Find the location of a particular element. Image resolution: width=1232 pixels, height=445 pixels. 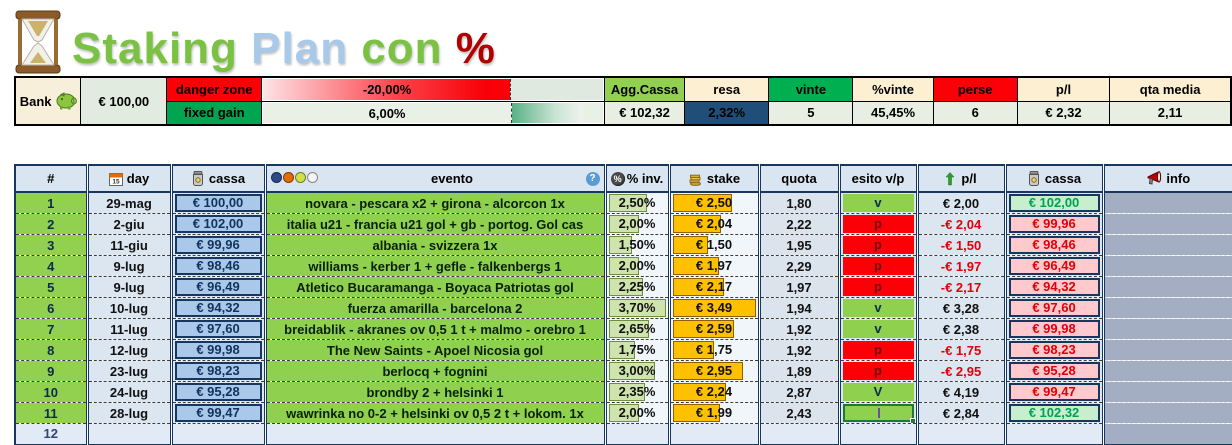

cell-row-number: 12 is located at coordinates (52, 434).